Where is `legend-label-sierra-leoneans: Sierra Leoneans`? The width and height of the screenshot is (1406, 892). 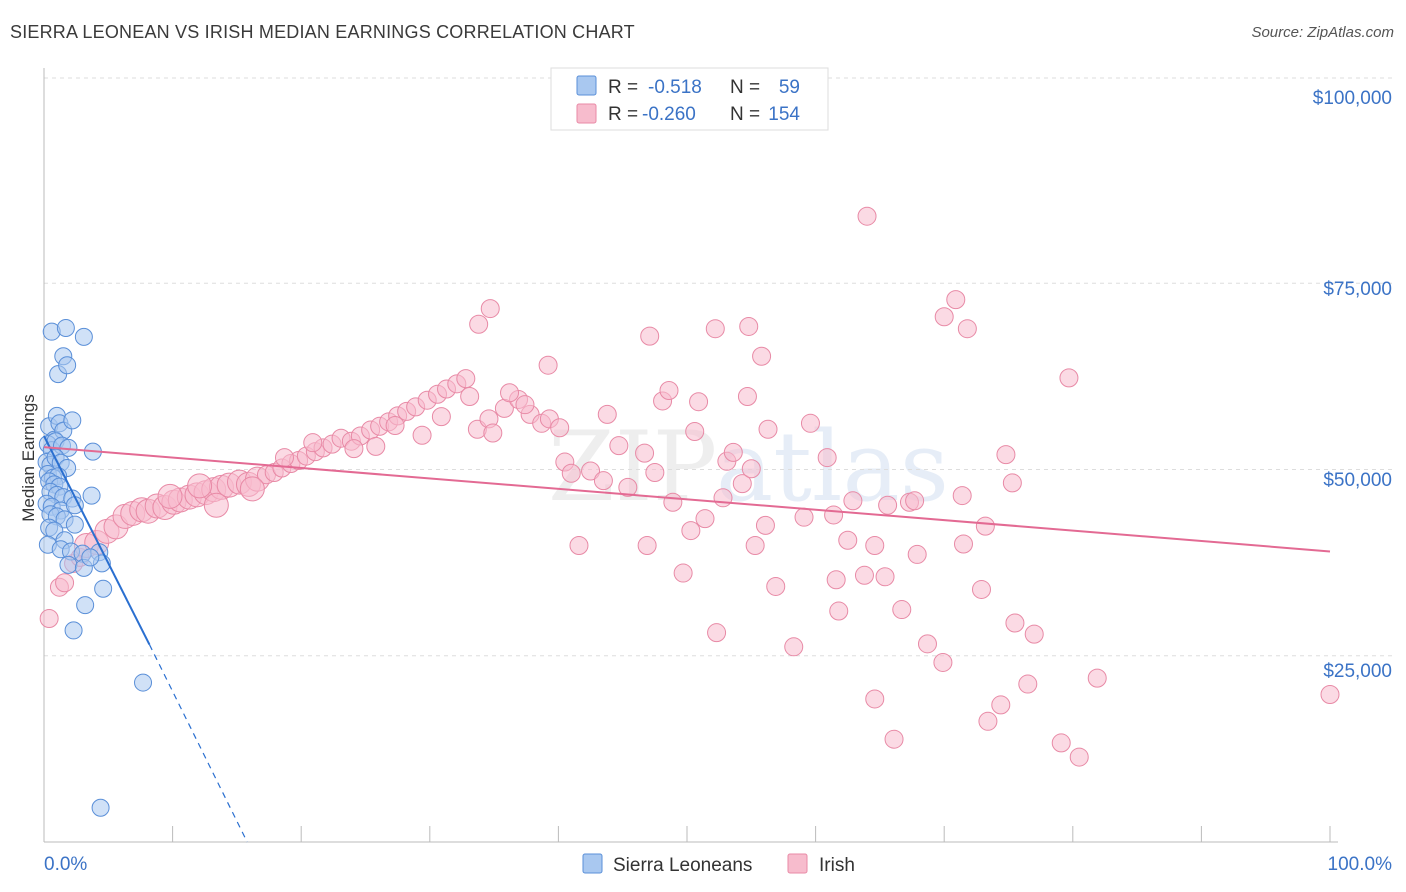 legend-label-sierra-leoneans: Sierra Leoneans is located at coordinates (682, 865).